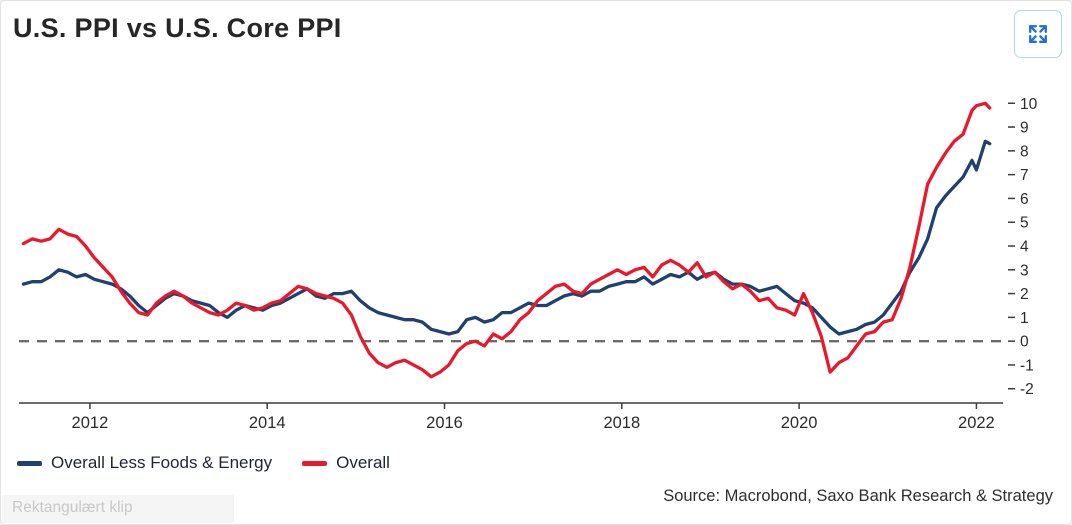 The width and height of the screenshot is (1072, 525). Describe the element at coordinates (444, 423) in the screenshot. I see `svg-text: 2016` at that location.